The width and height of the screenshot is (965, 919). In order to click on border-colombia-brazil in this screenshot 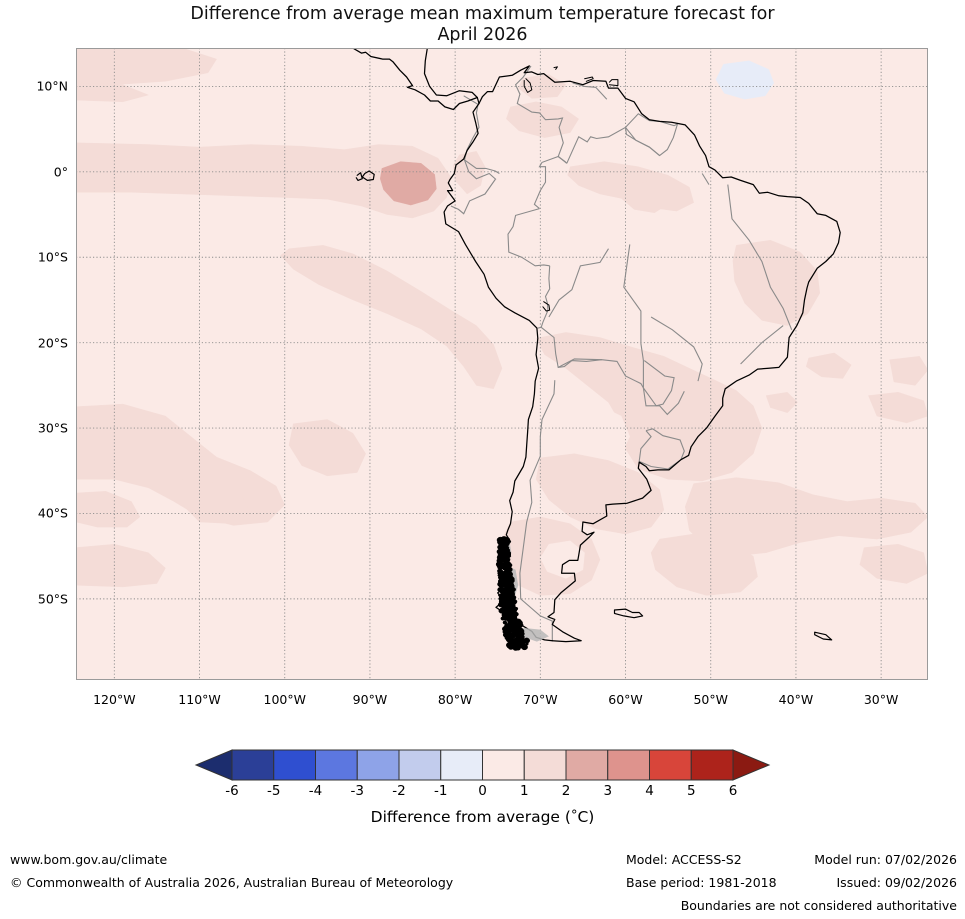, I will do `click(550, 182)`.